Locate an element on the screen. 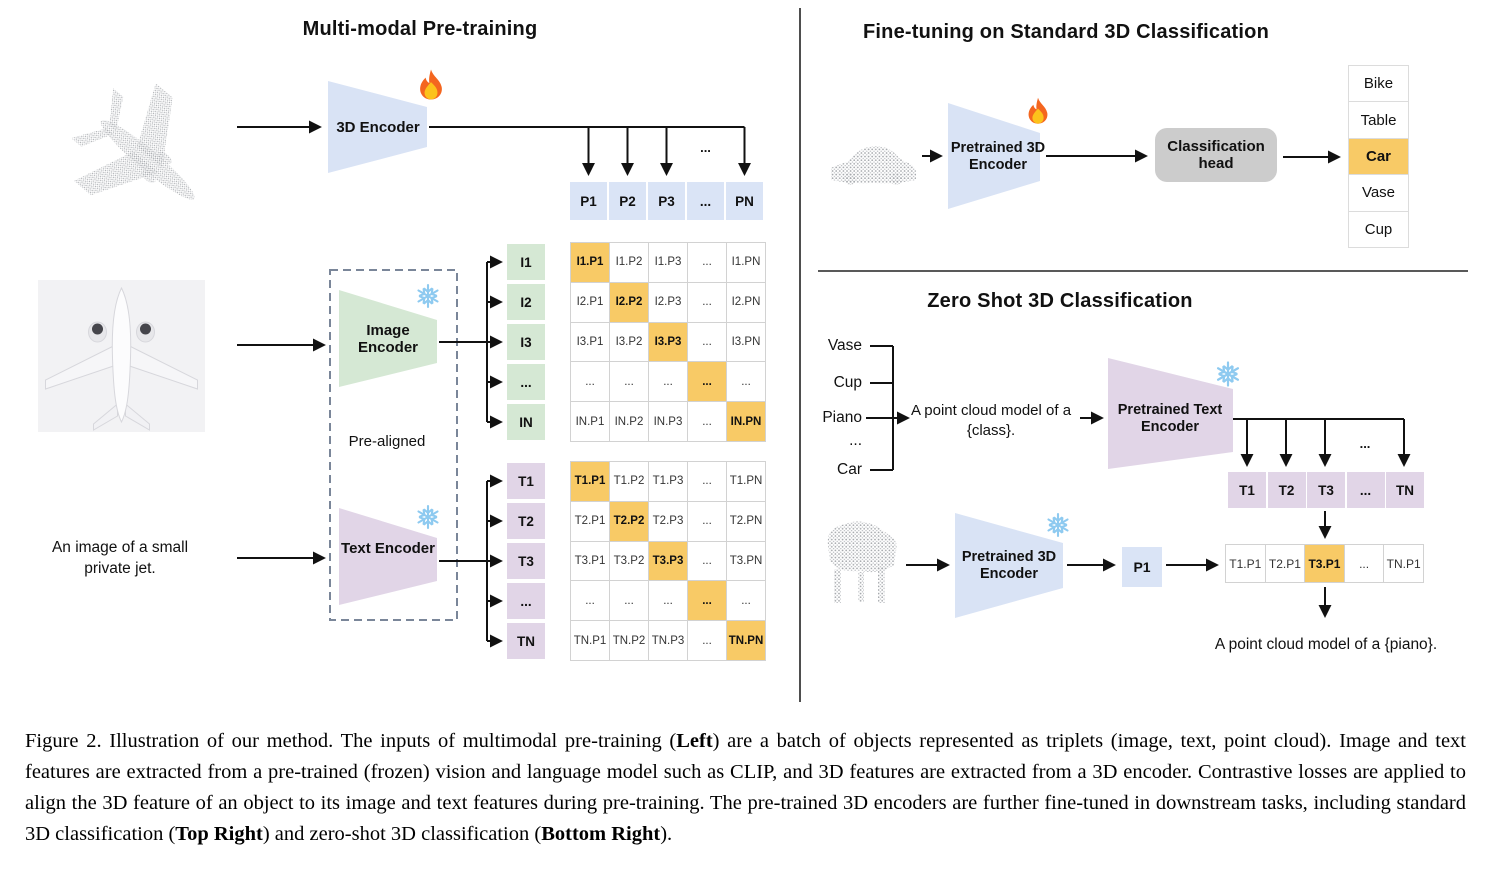 This screenshot has height=888, width=1490. pretrained-text-encoder-label: Pretrained Text Encoder is located at coordinates (1170, 418).